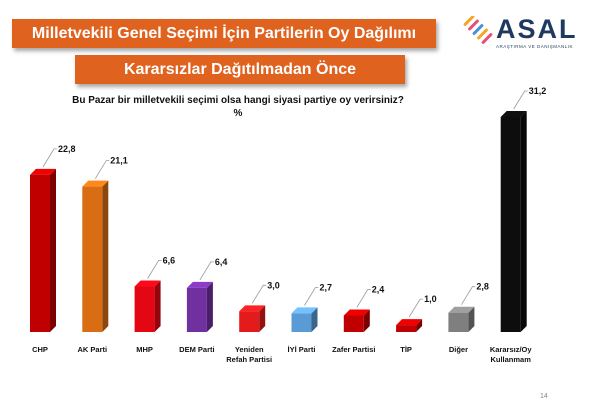 This screenshot has height=415, width=600. What do you see at coordinates (511, 349) in the screenshot?
I see `category-label: Kararsız/Oy` at bounding box center [511, 349].